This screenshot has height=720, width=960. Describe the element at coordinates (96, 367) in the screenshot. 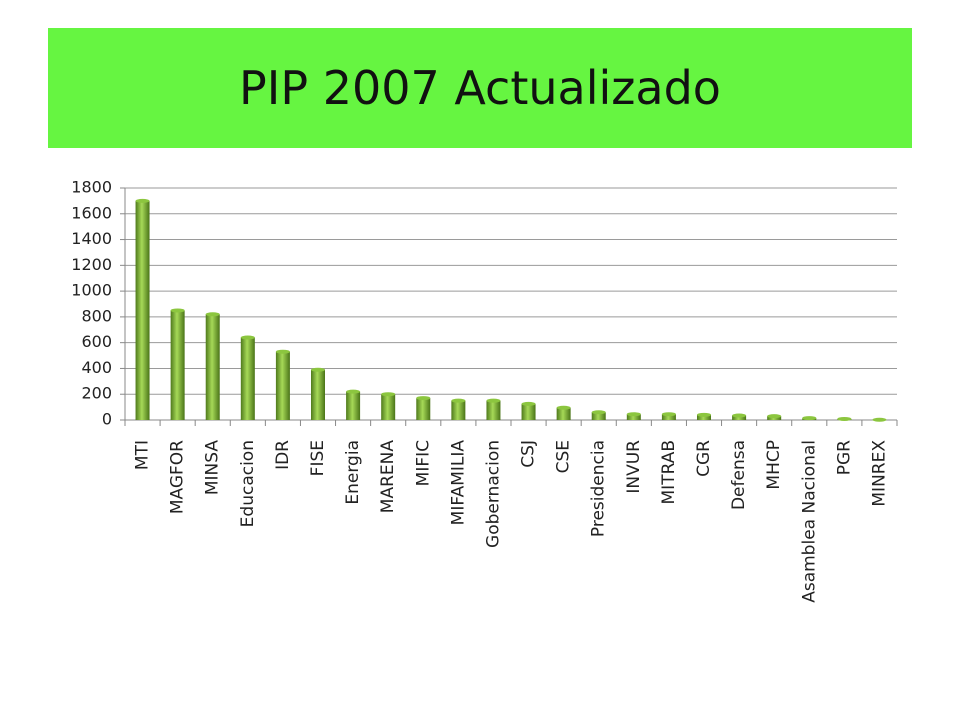

I see `y-tick-label: 400` at that location.